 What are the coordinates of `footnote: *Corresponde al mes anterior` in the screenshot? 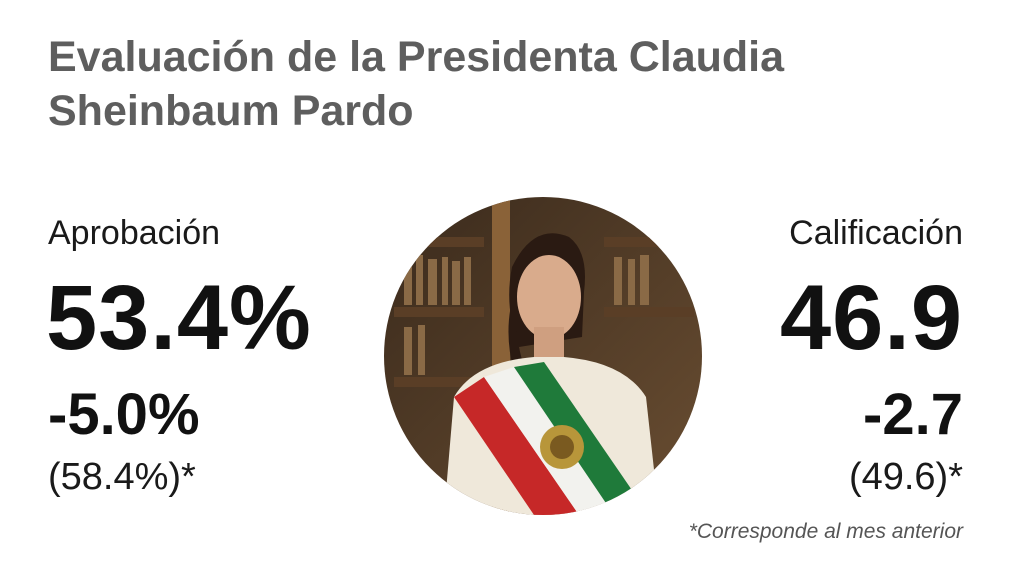 It's located at (825, 531).